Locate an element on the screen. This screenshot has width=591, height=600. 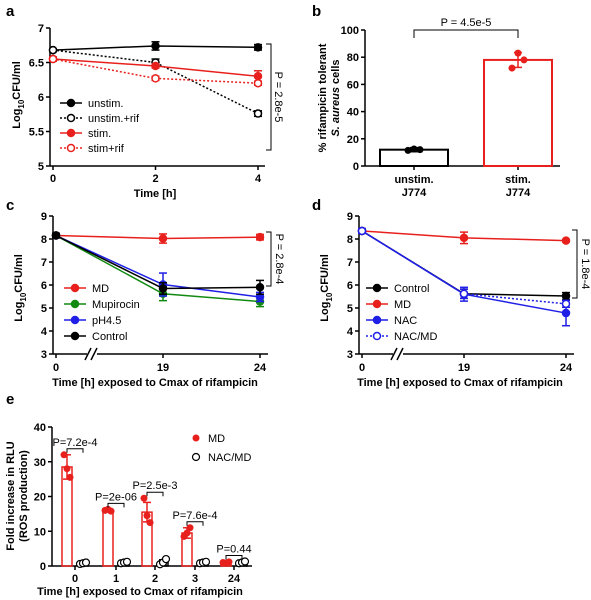
c-y-tick-label-2: 5 is located at coordinates (44, 309).